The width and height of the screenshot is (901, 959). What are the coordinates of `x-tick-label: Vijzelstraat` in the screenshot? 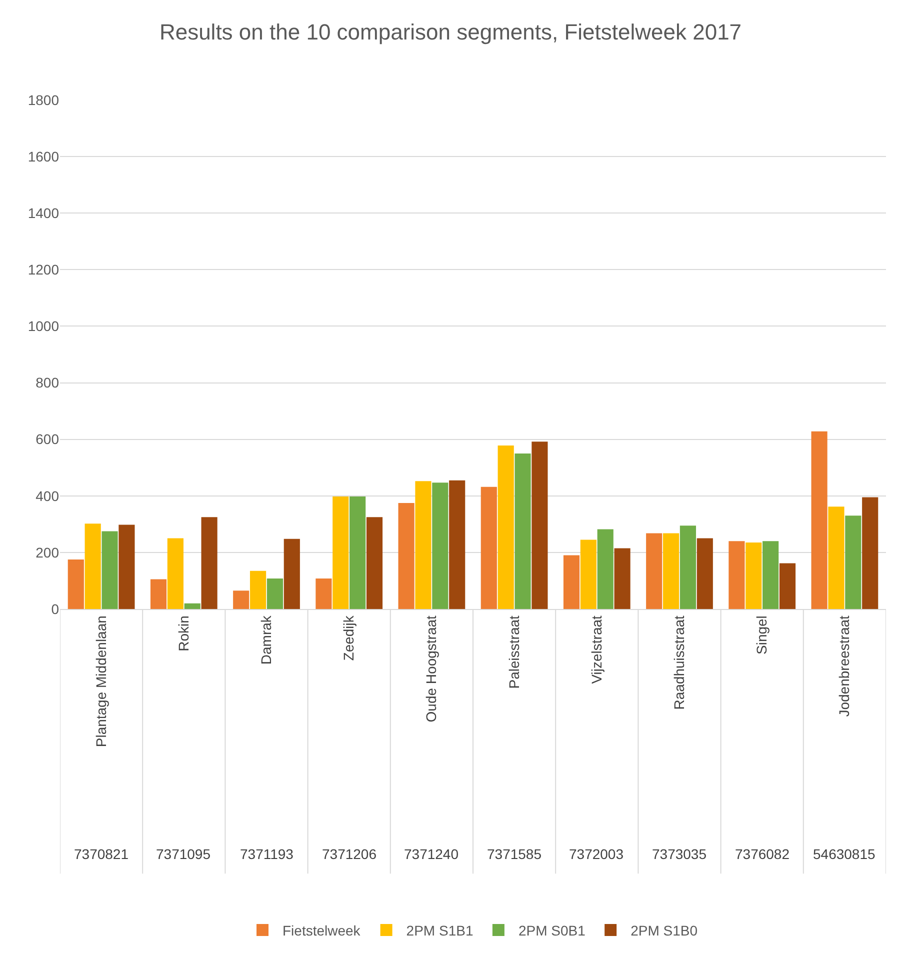 It's located at (596, 649).